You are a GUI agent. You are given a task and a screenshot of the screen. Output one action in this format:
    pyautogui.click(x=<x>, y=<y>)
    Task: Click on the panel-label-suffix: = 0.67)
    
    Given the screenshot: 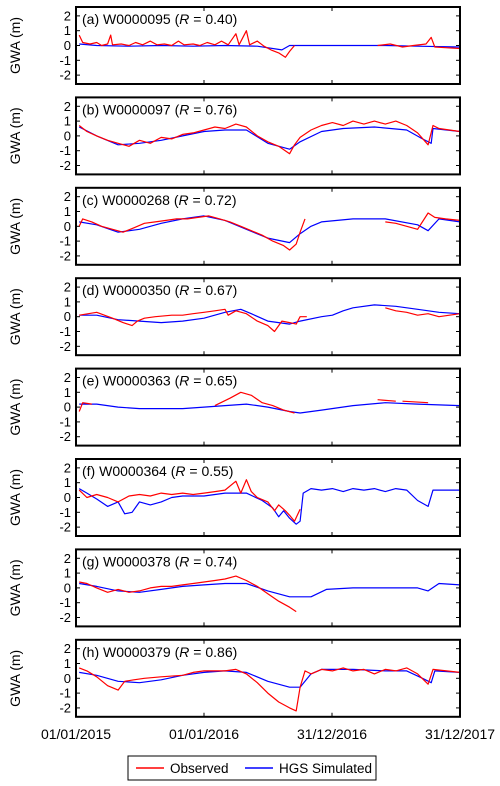 What is the action you would take?
    pyautogui.click(x=213, y=290)
    